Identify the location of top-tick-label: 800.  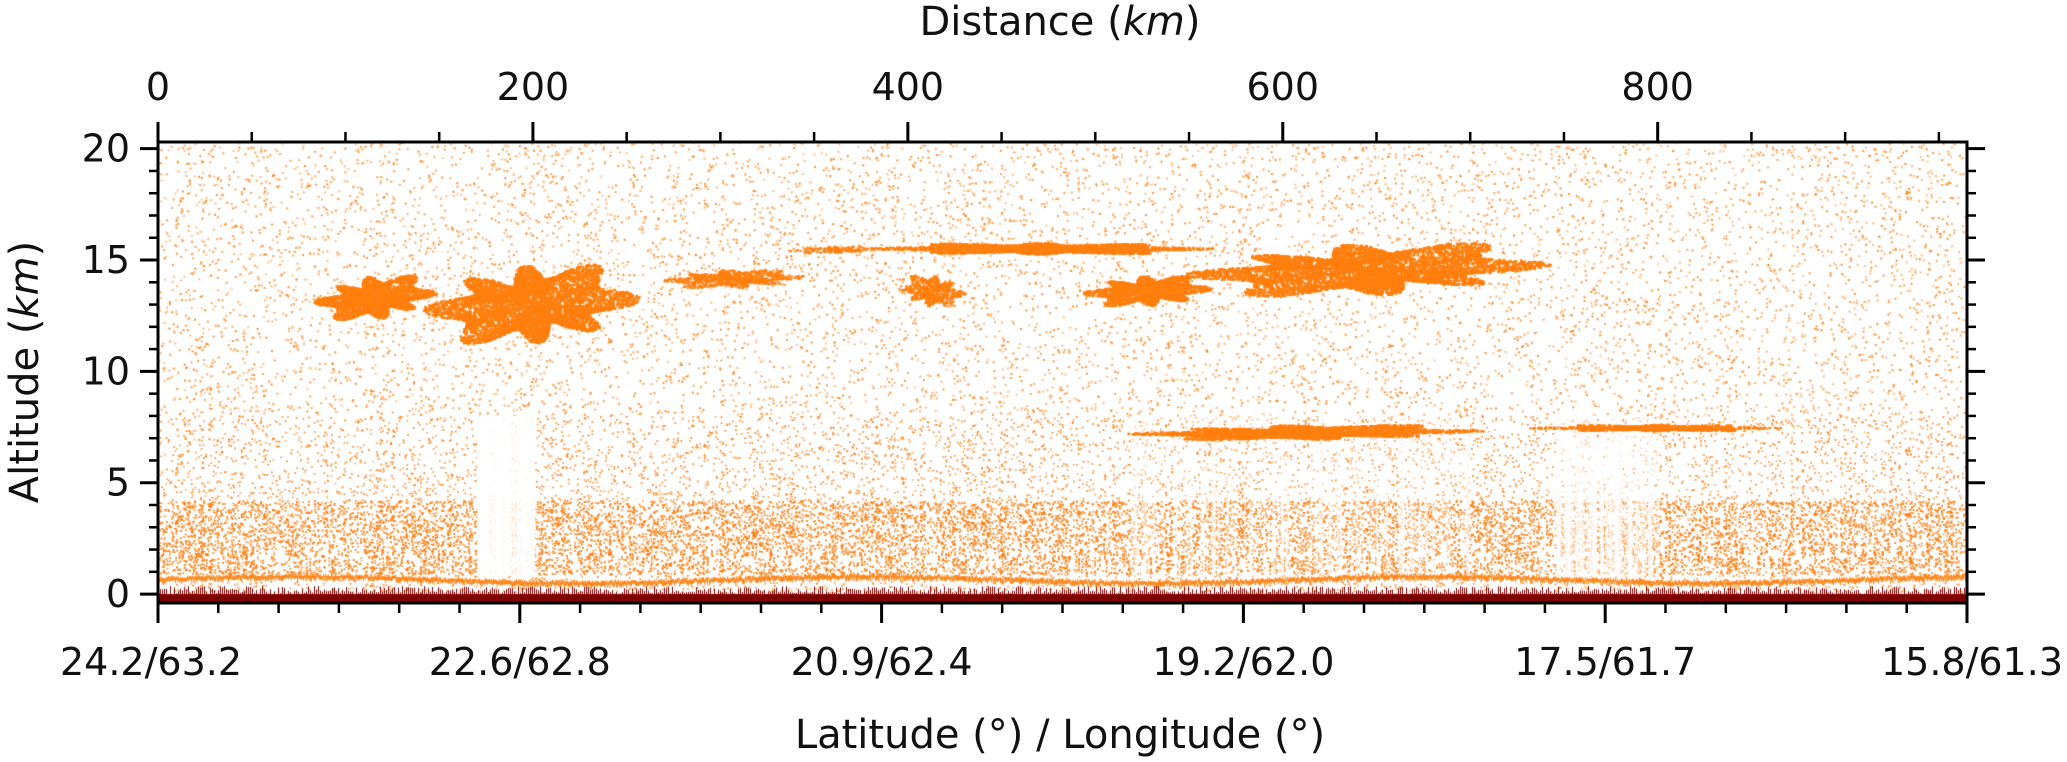
(1657, 87).